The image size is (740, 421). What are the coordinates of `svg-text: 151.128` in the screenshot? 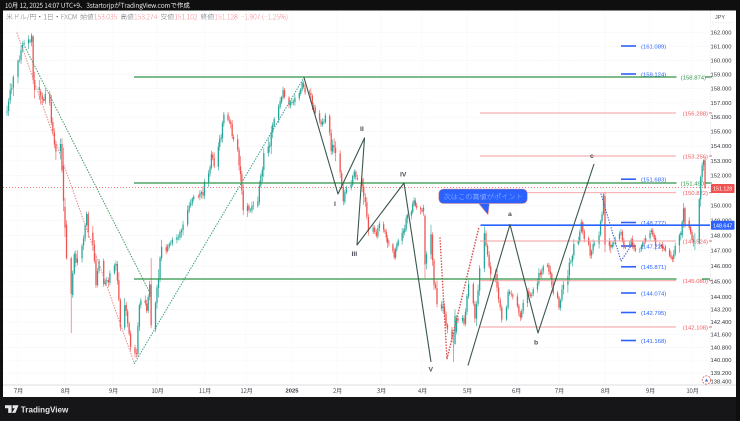 It's located at (722, 189).